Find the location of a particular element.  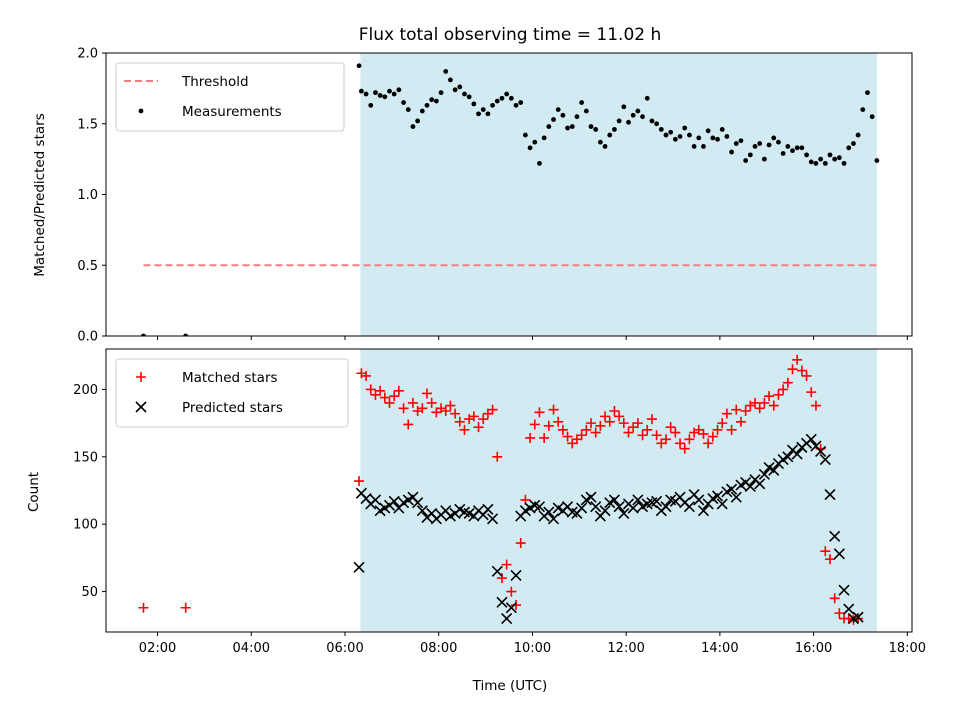

legend-predicted-stars-marker is located at coordinates (141, 407).